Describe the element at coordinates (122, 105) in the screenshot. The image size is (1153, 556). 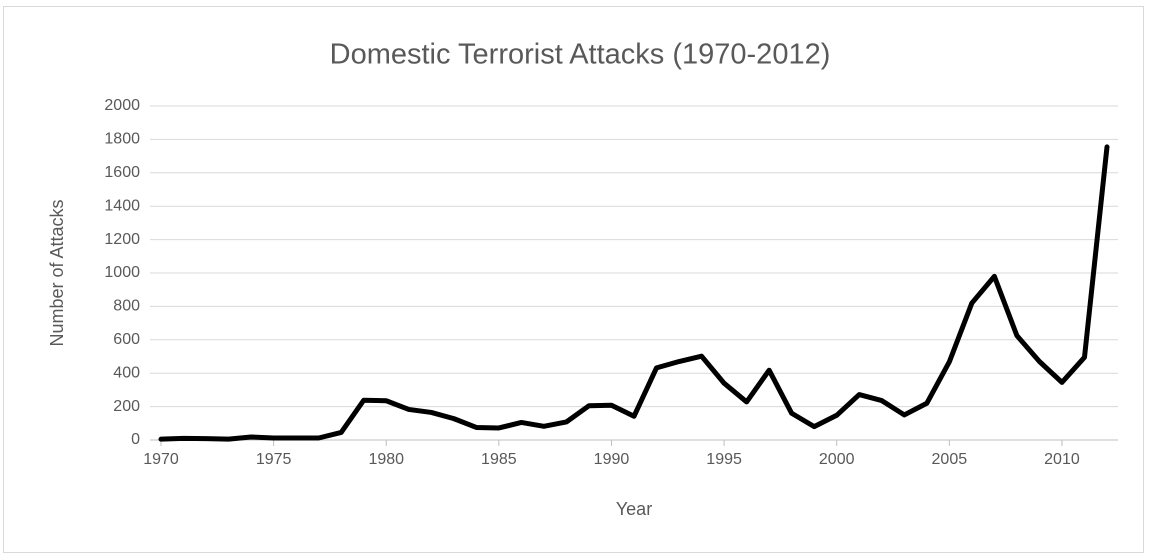
I see `y-tick-label: 2000` at that location.